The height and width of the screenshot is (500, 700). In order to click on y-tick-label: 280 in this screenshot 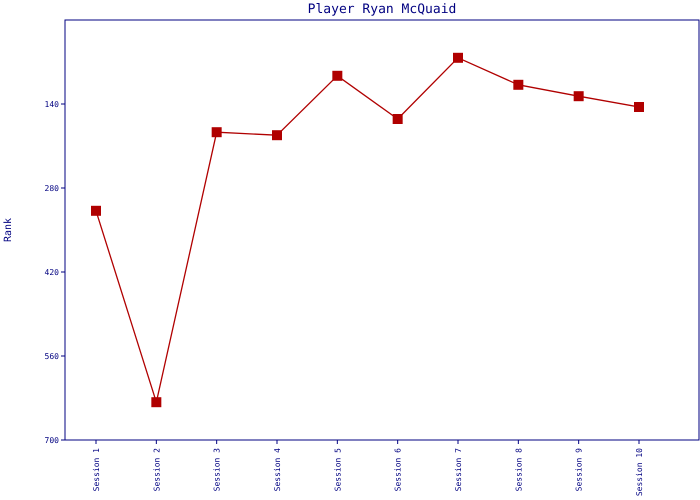, I will do `click(52, 188)`.